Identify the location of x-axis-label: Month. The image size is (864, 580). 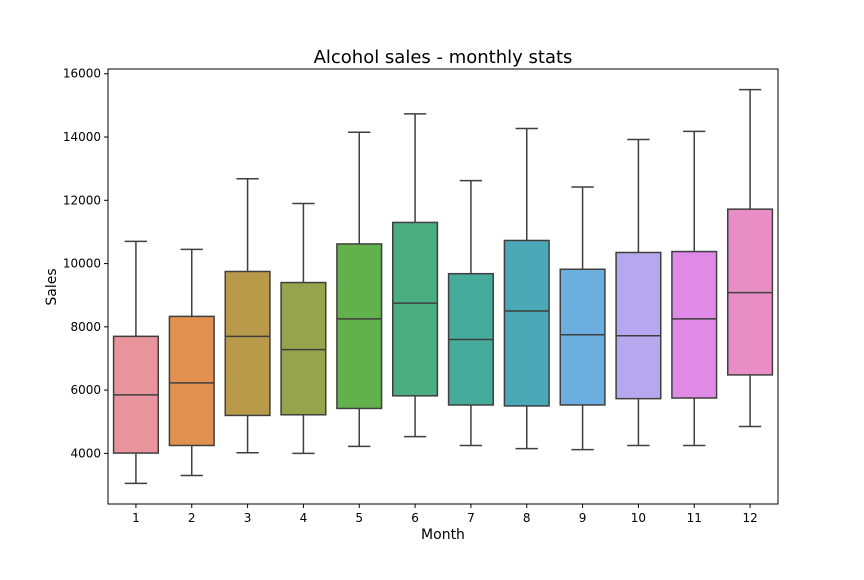
(443, 535).